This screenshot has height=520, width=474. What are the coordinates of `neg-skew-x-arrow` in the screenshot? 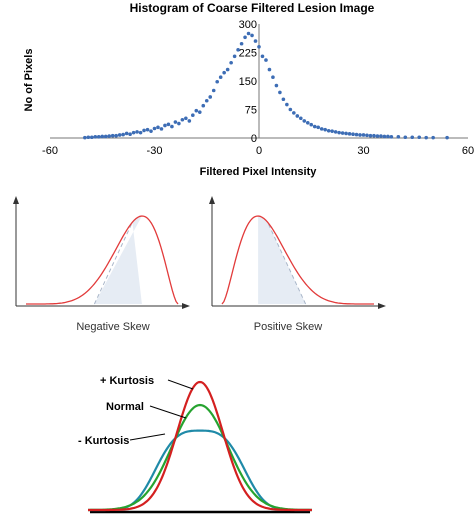 It's located at (186, 306).